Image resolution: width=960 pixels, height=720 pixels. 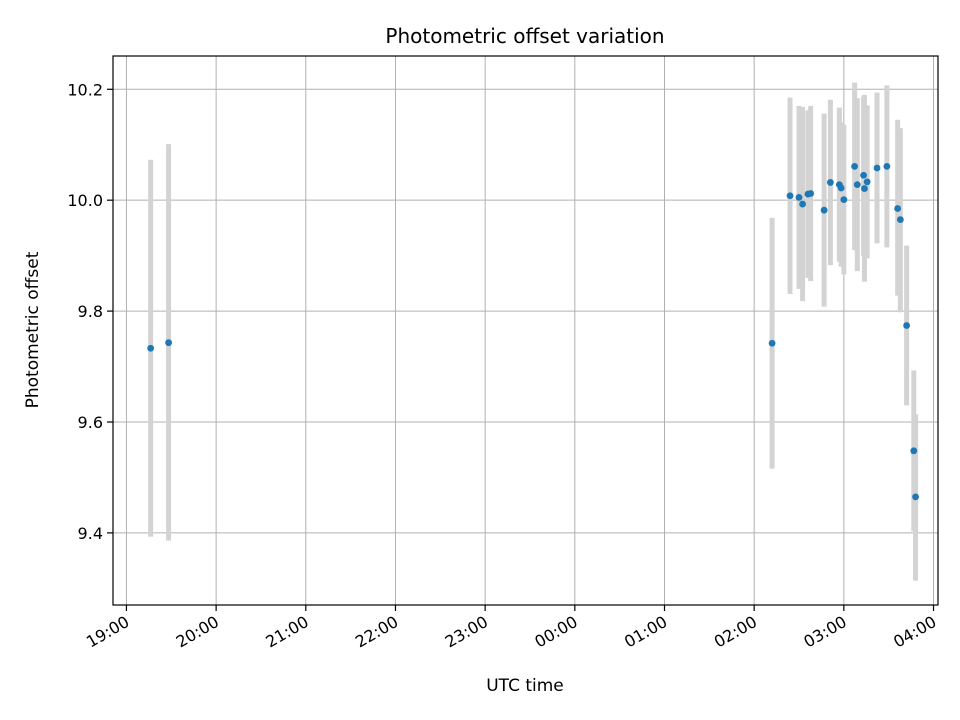 I want to click on y-axis-label: Photometric offset, so click(x=33, y=329).